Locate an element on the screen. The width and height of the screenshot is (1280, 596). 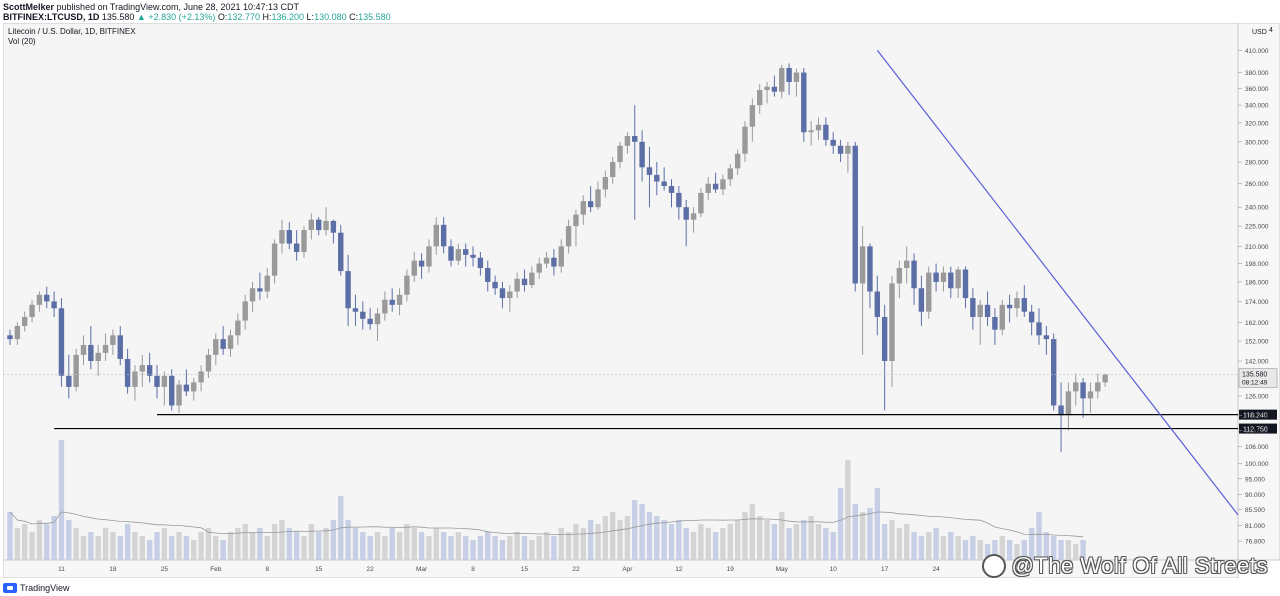
low-label: L: is located at coordinates (310, 17).